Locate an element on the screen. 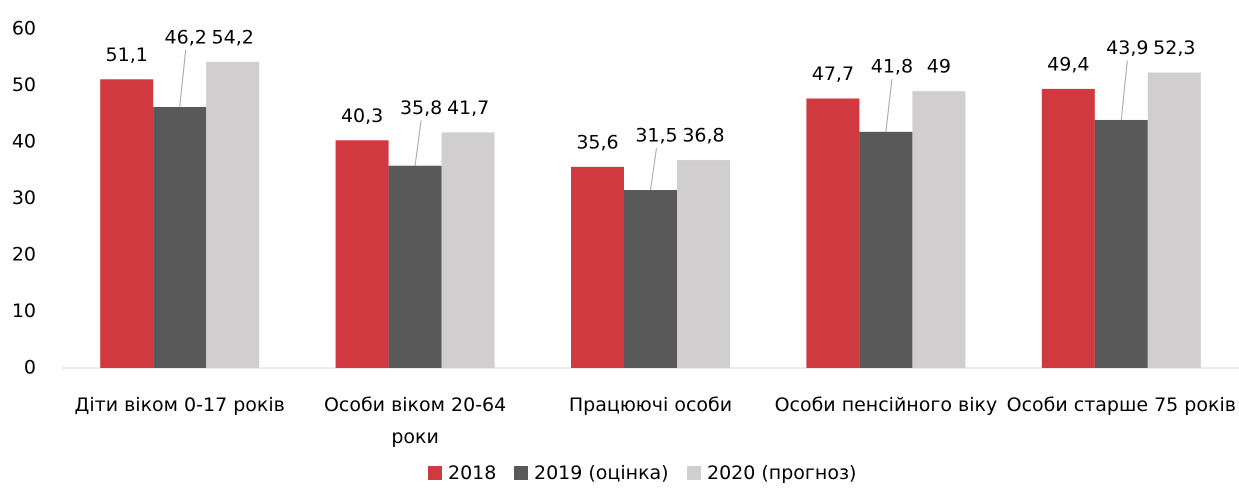 The width and height of the screenshot is (1239, 491). y-tick-label: 10 is located at coordinates (24, 311).